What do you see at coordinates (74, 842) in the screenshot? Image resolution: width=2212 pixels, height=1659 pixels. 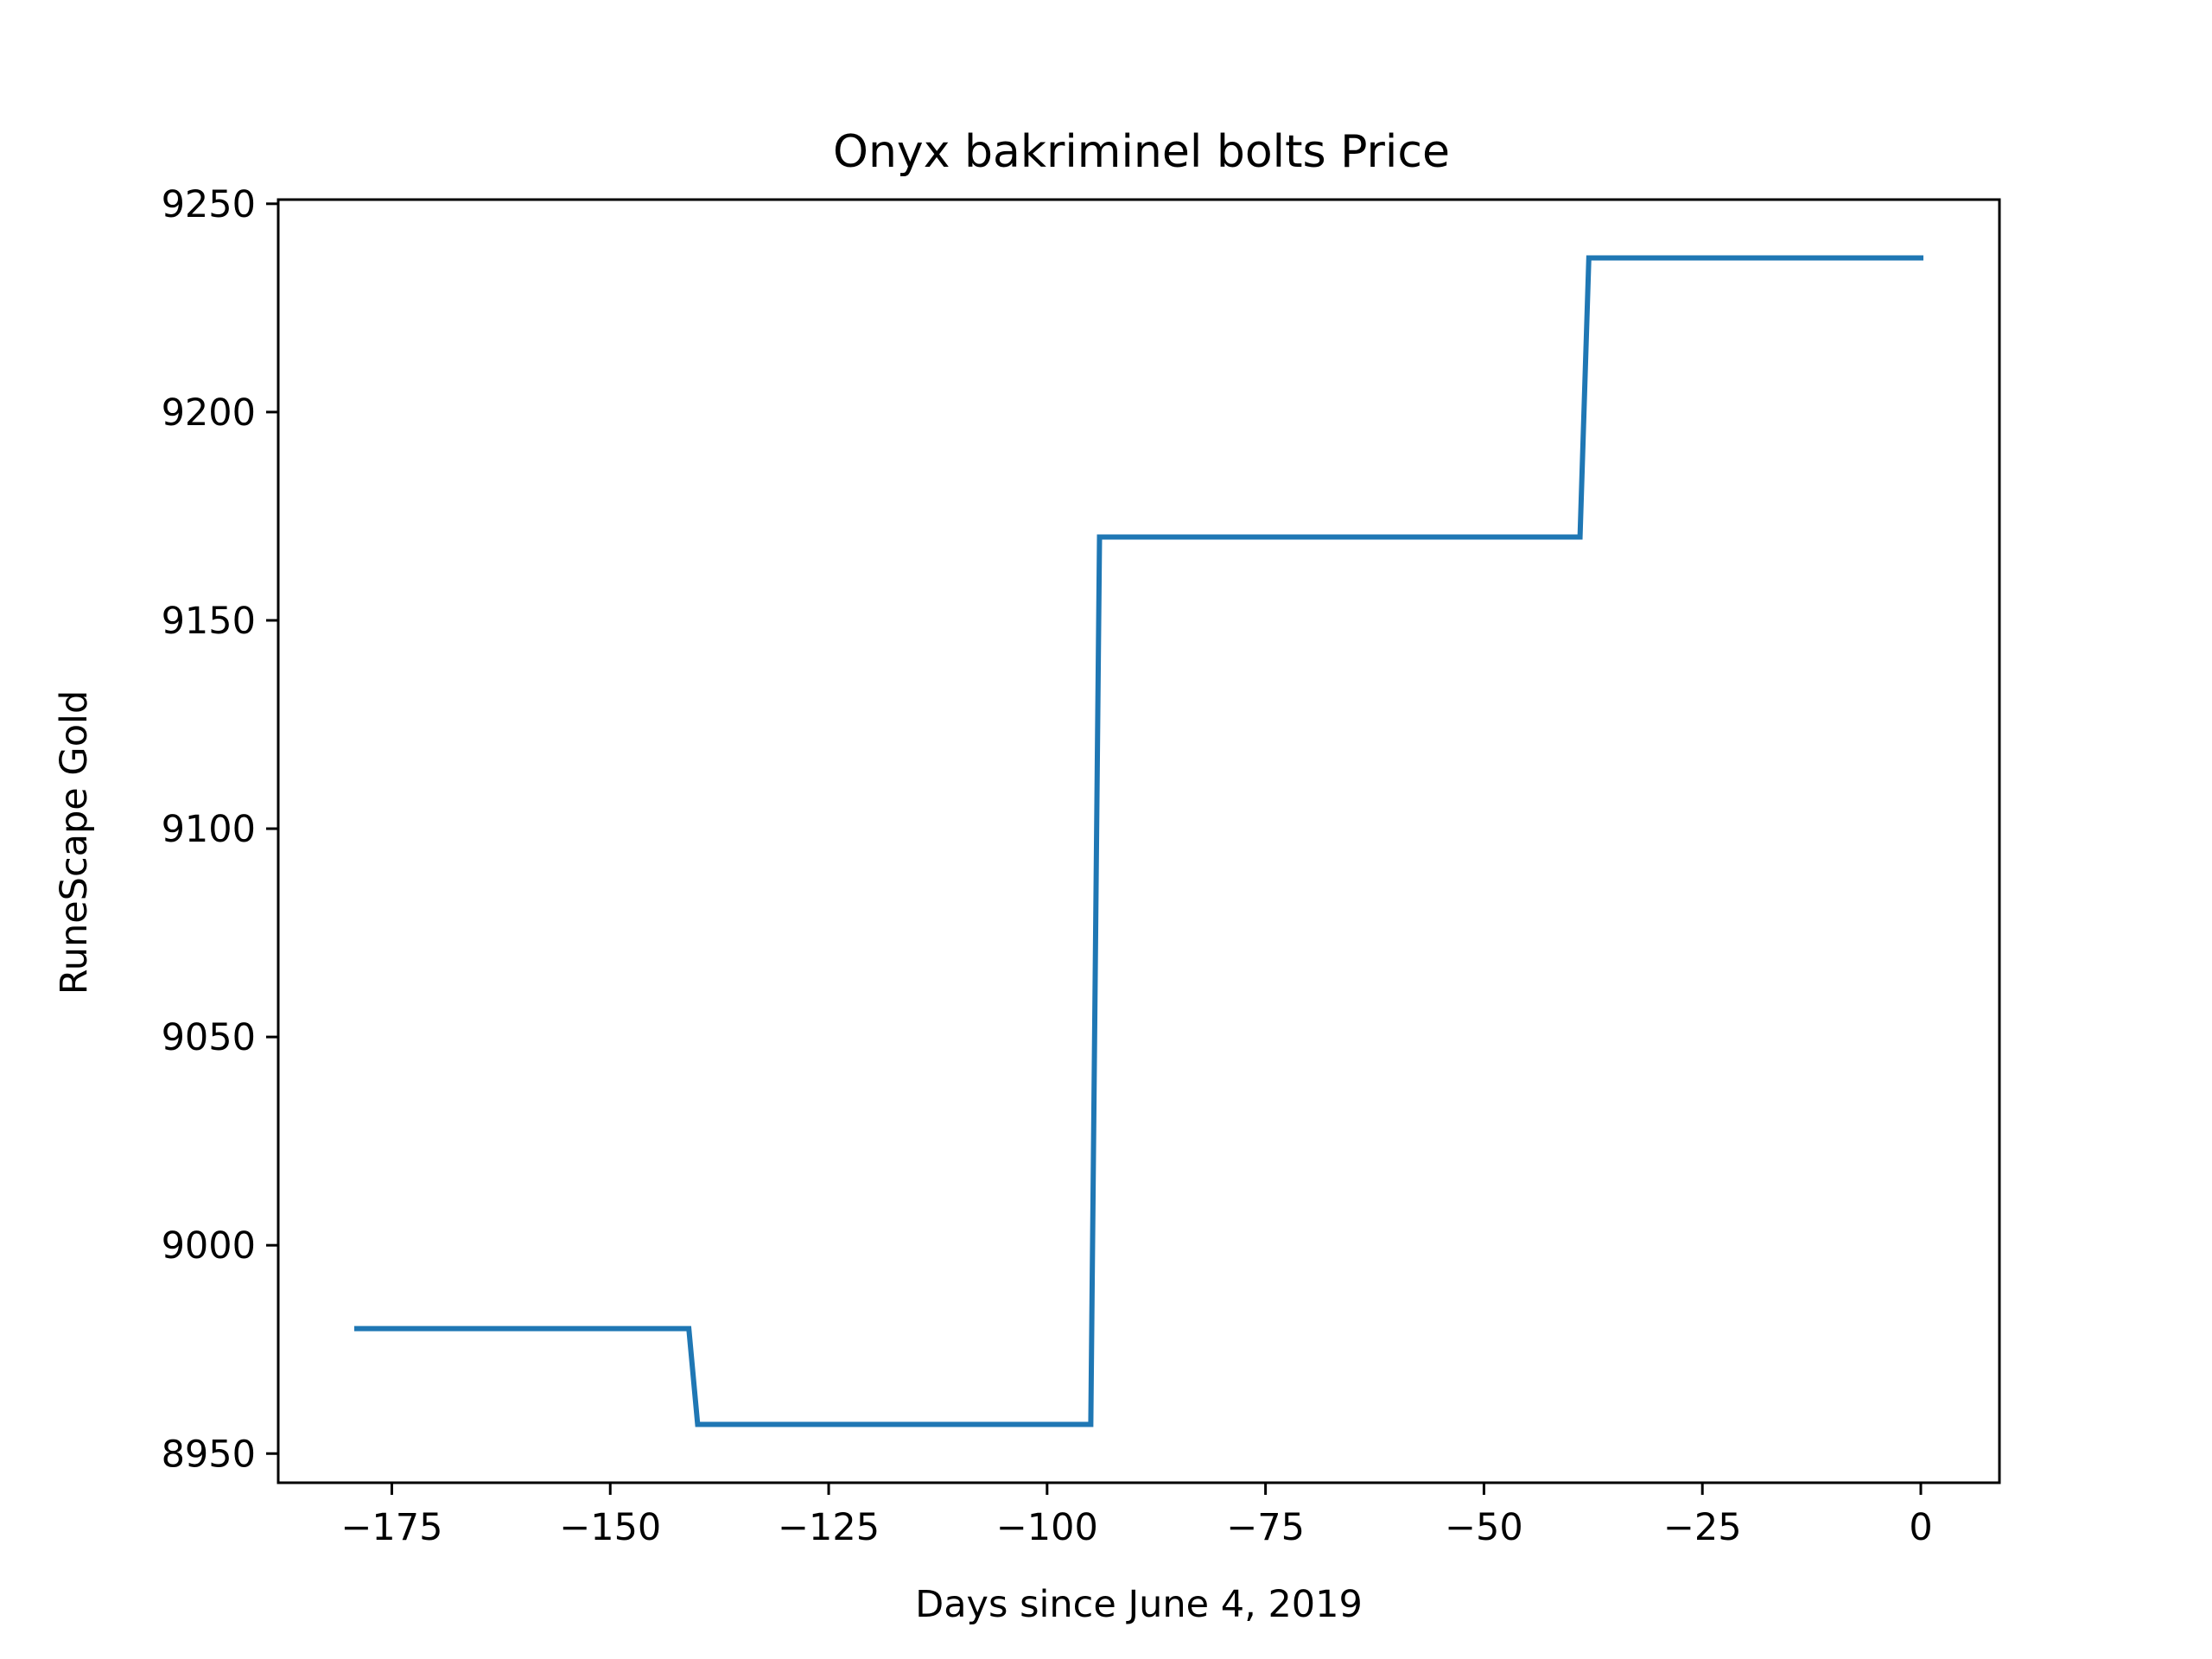 I see `y-axis-label: RuneScape Gold` at bounding box center [74, 842].